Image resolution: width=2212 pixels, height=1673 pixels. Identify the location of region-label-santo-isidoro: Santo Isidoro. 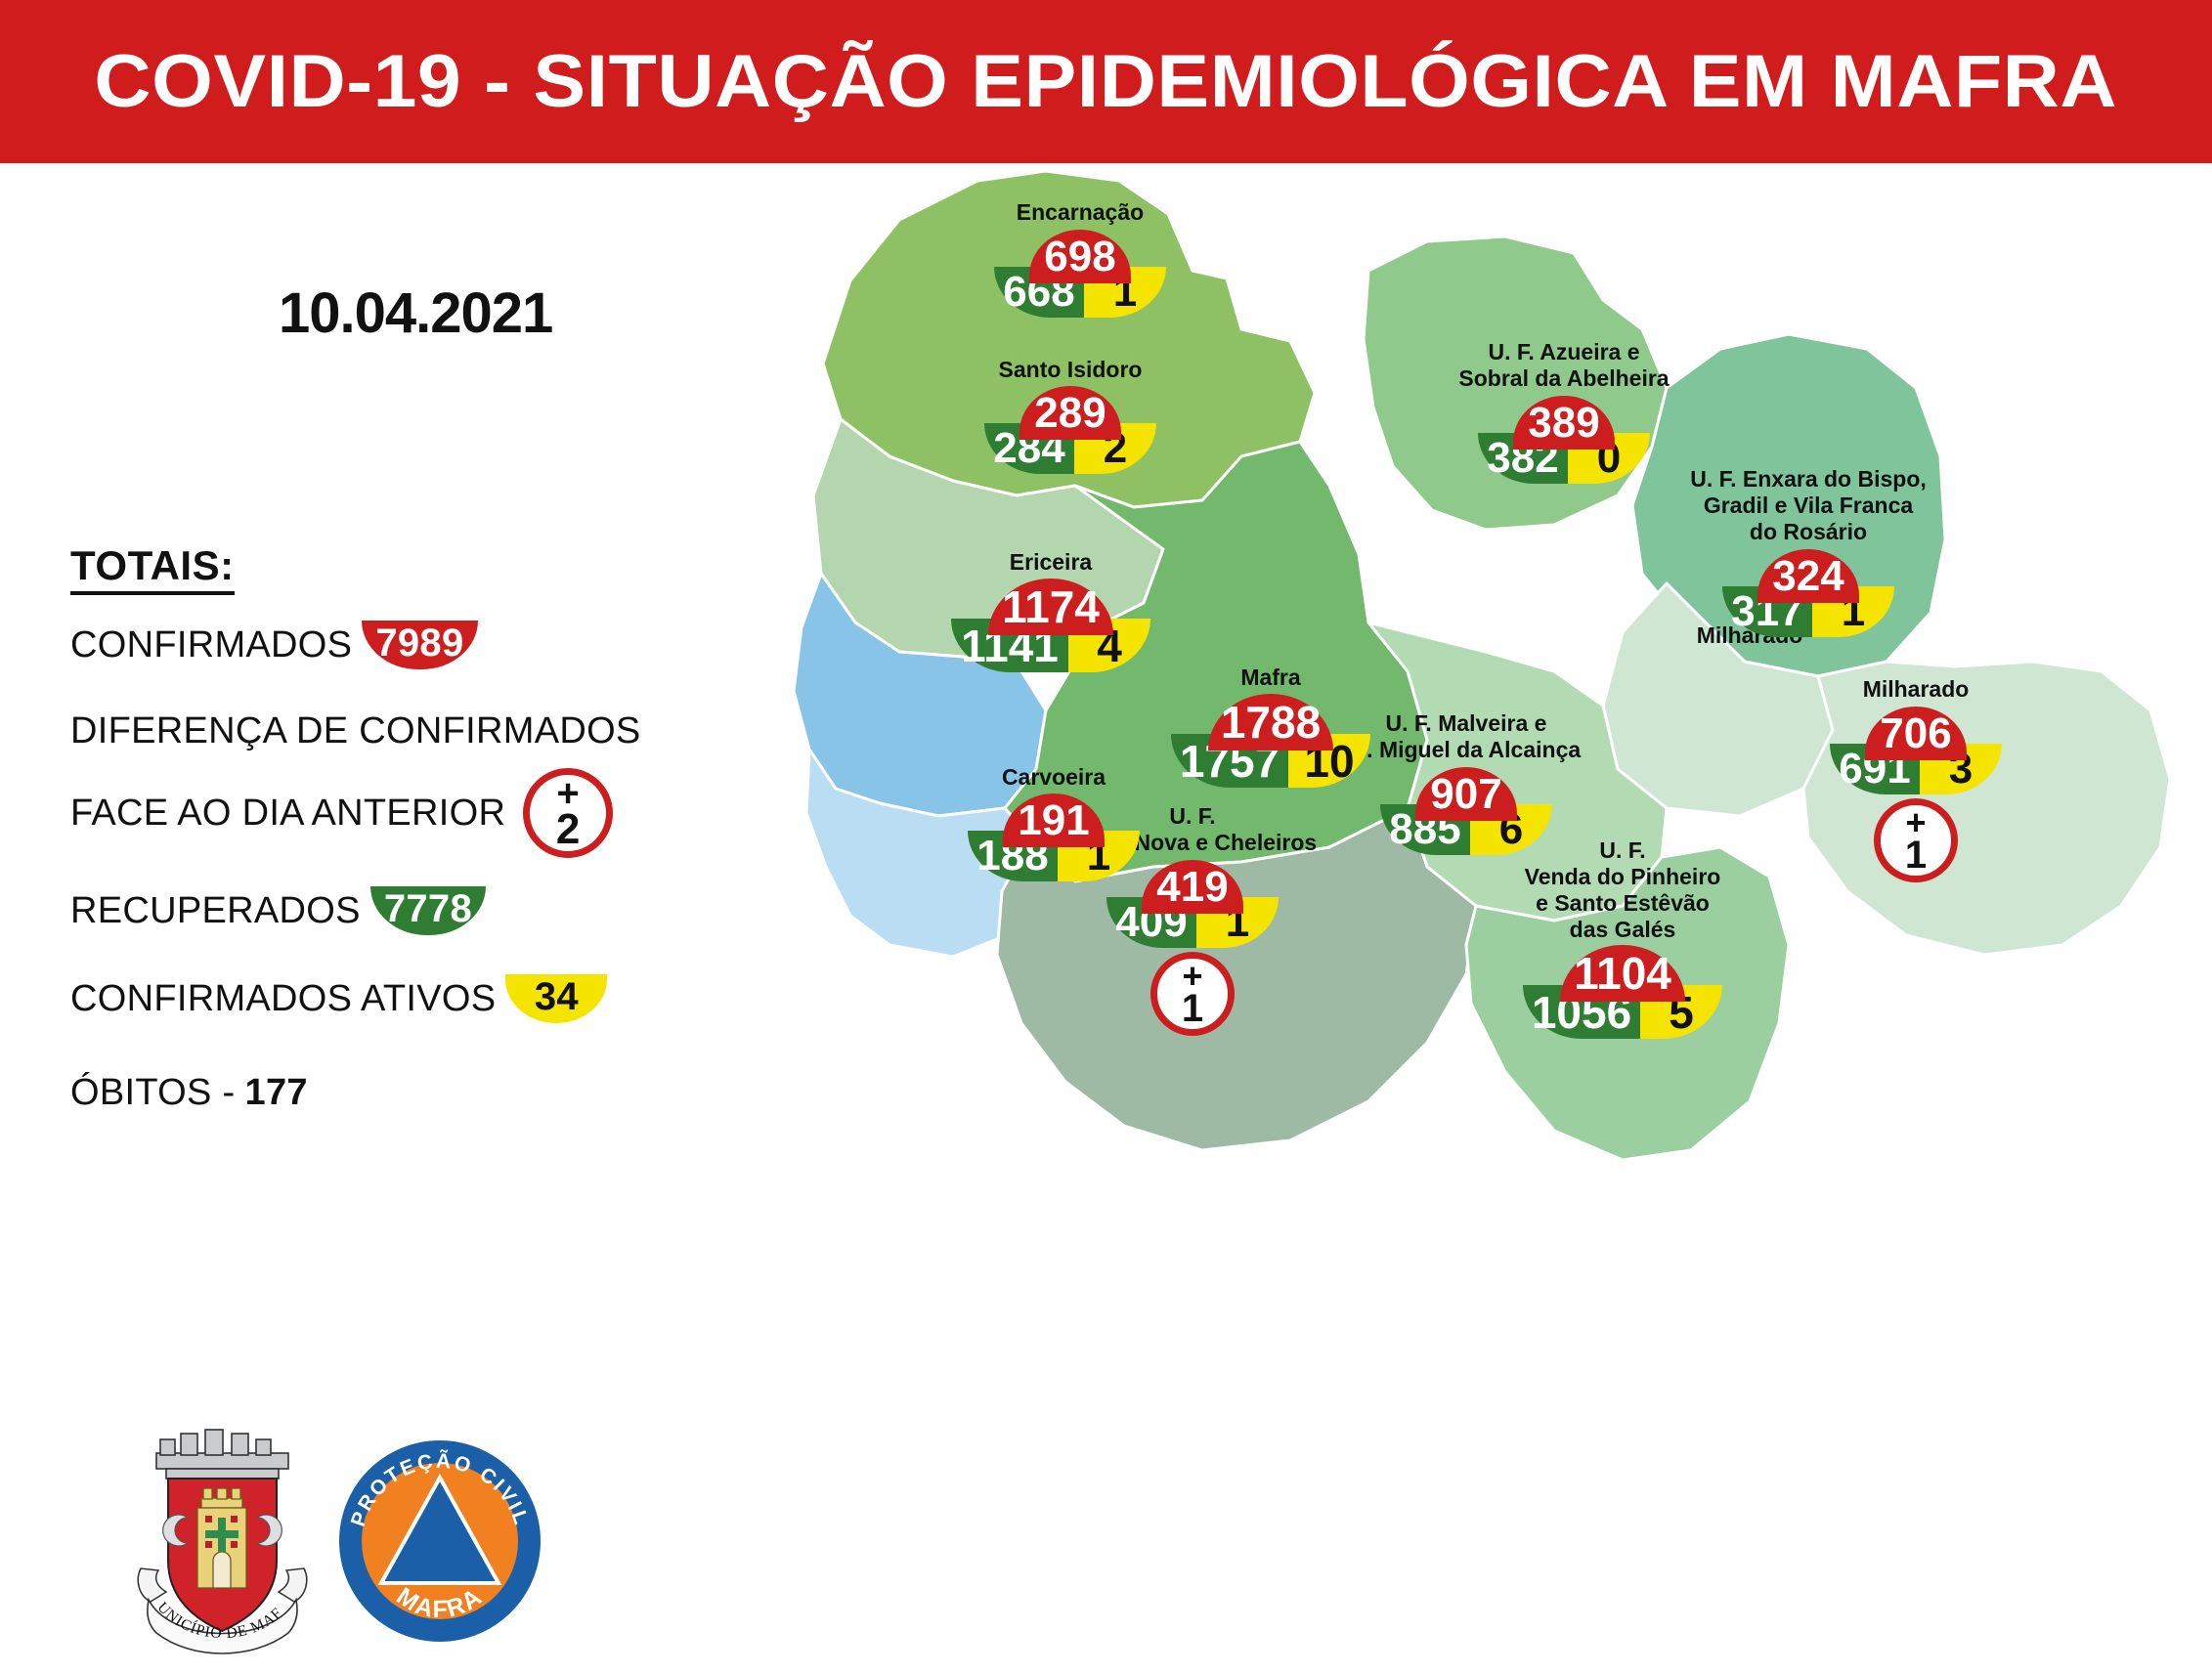
(1070, 369).